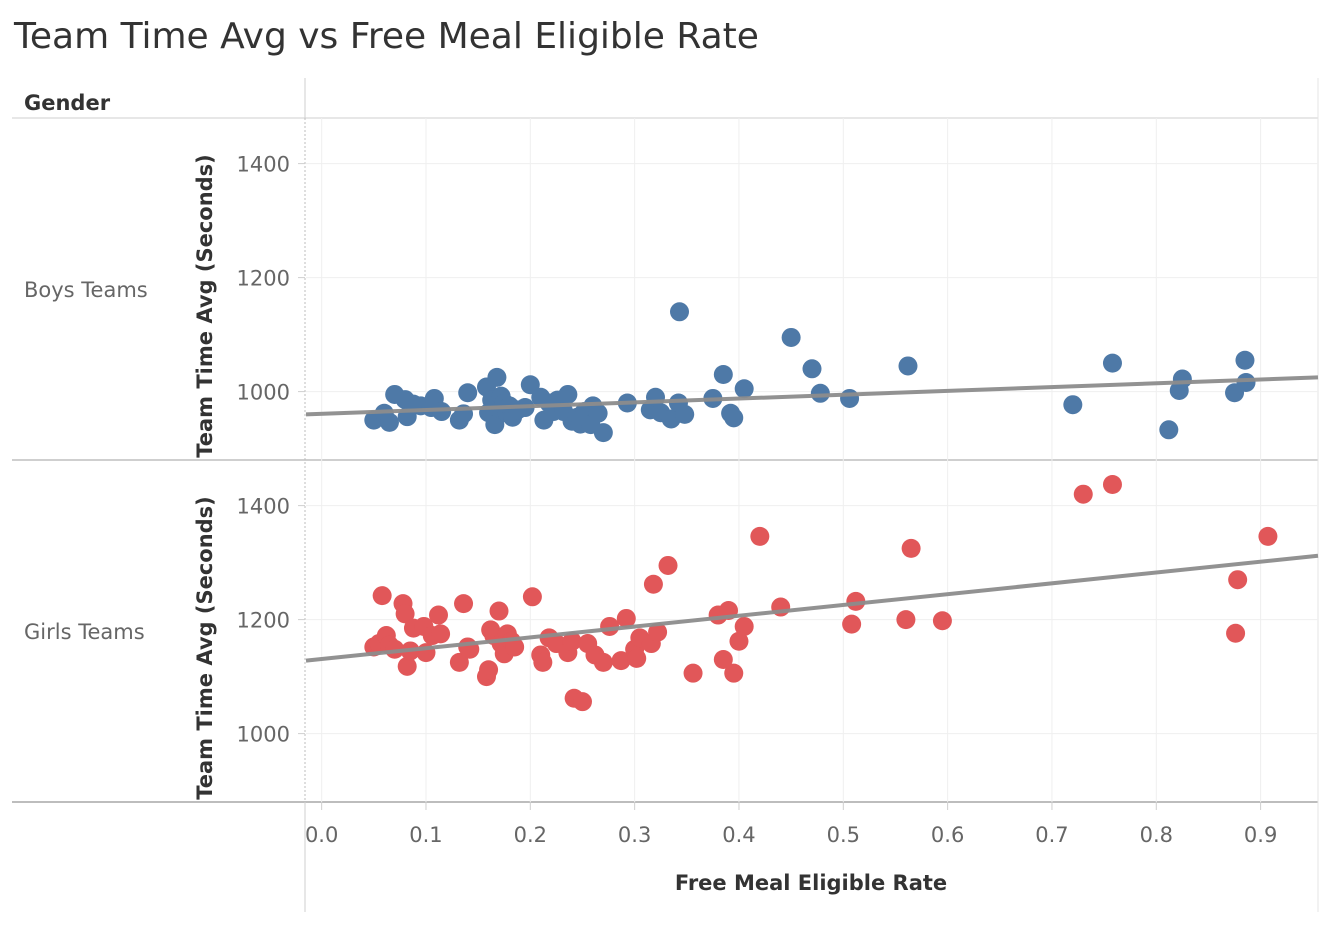  What do you see at coordinates (425, 835) in the screenshot?
I see `x-tick-label: 0.1` at bounding box center [425, 835].